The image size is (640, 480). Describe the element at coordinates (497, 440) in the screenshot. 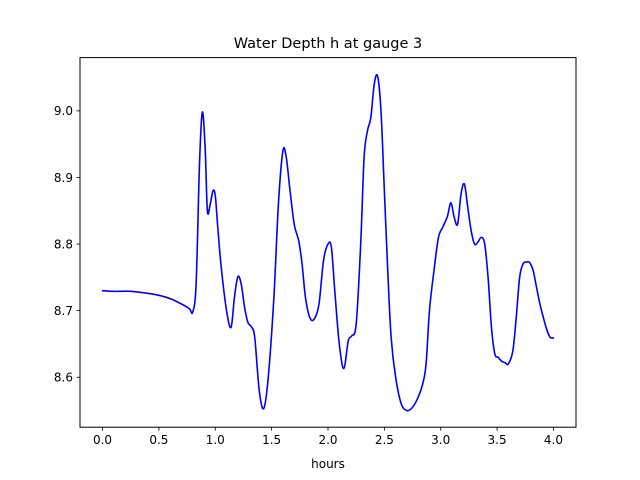

I see `x-tick-label: 3.5` at that location.